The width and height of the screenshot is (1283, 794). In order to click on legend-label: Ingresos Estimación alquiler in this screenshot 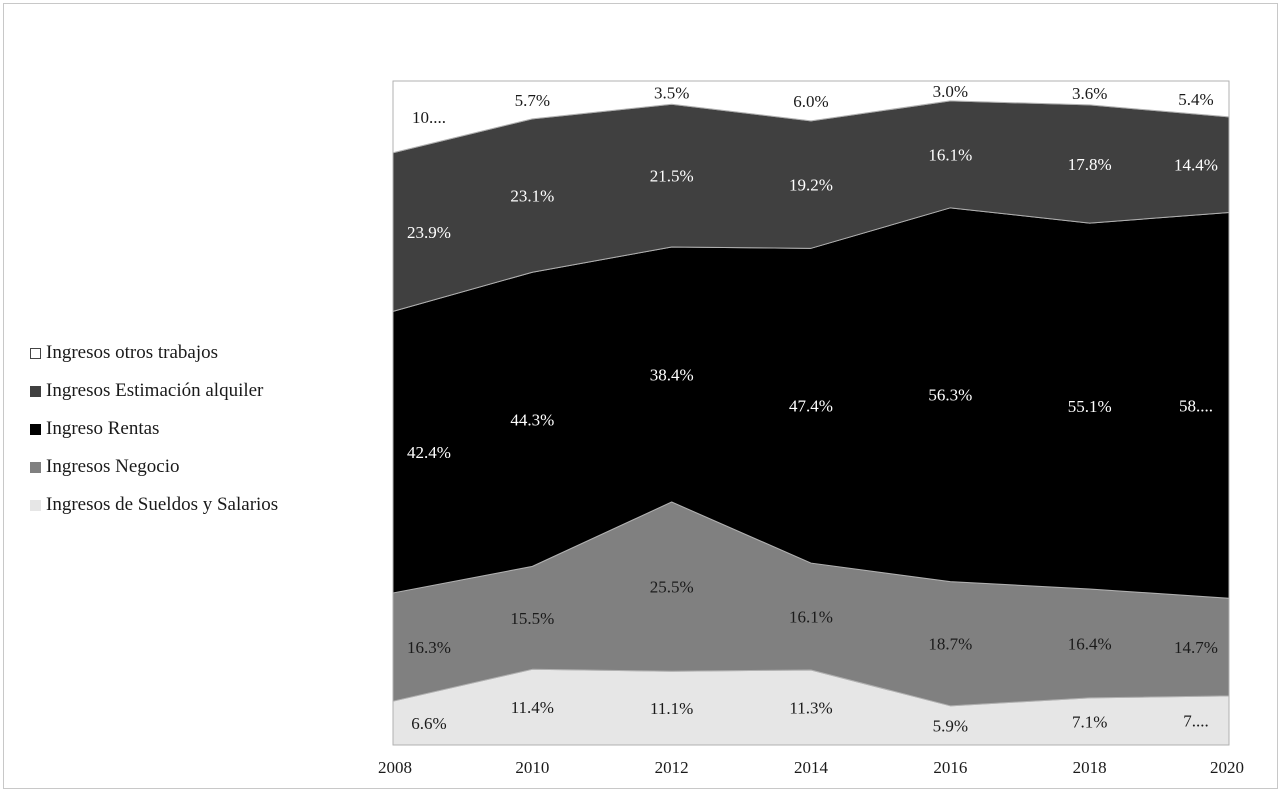, I will do `click(155, 390)`.